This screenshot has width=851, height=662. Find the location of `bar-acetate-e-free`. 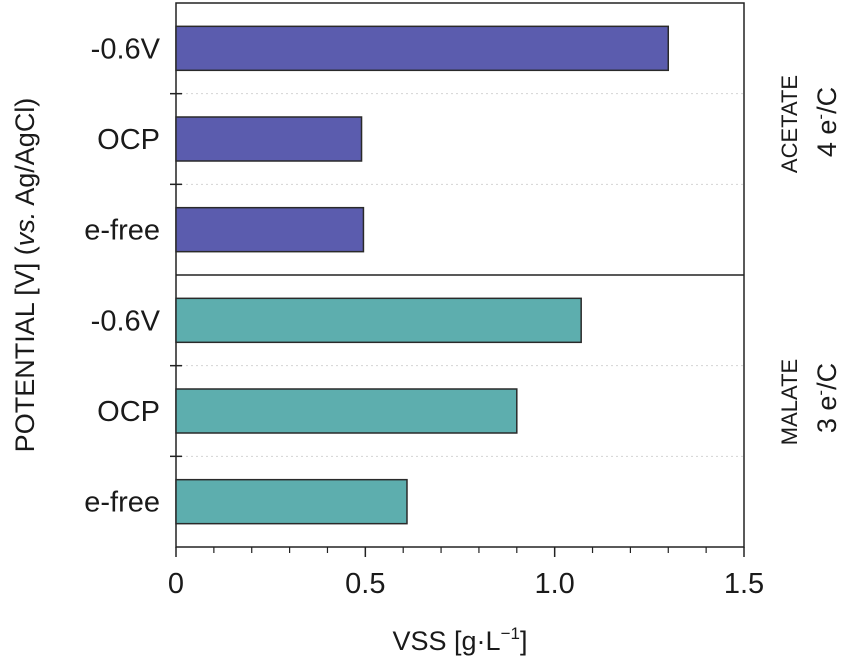

bar-acetate-e-free is located at coordinates (270, 229).